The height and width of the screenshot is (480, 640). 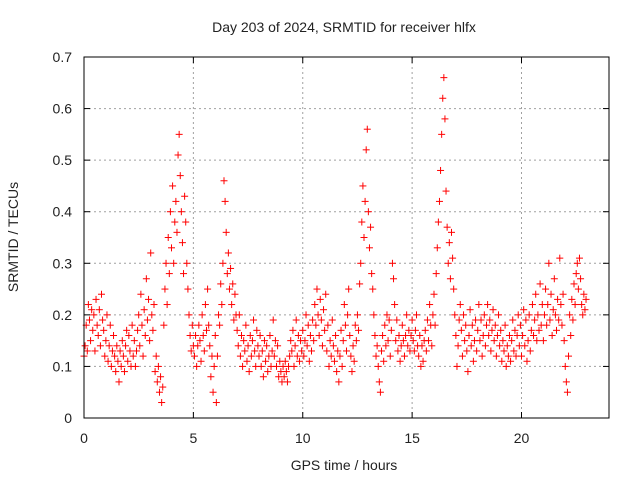 I want to click on x-tick-label: 20, so click(x=522, y=438).